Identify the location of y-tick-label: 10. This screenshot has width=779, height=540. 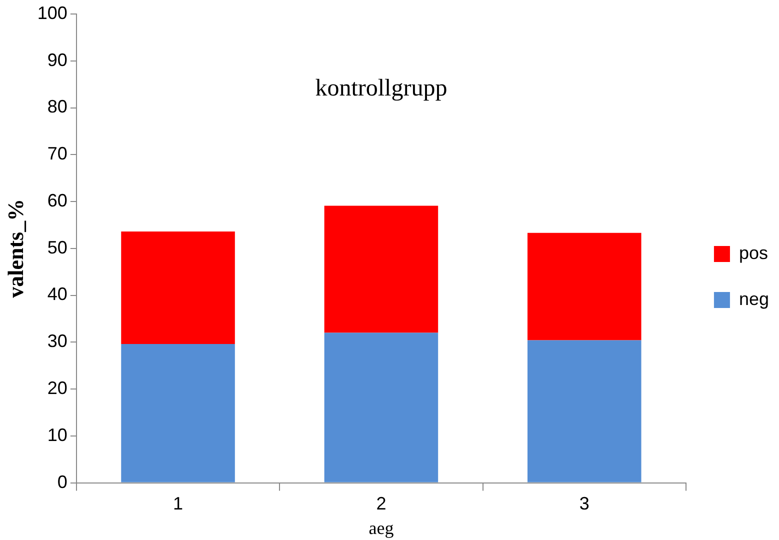
(57, 434).